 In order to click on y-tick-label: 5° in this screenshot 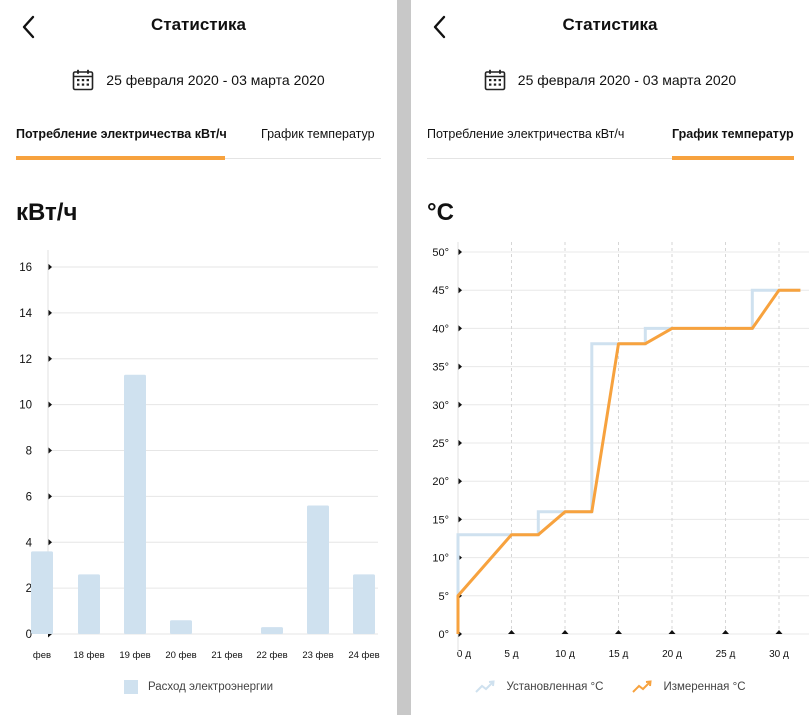, I will do `click(443, 597)`.